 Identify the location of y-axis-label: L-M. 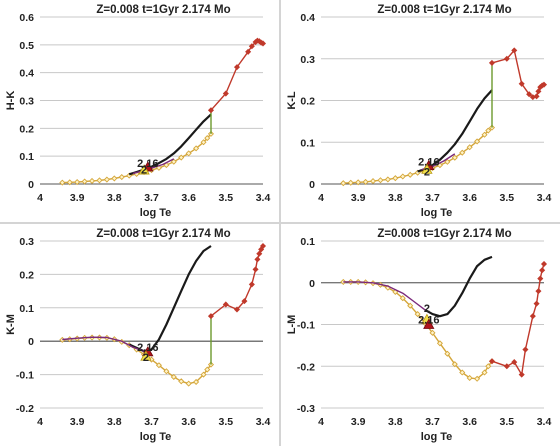
(292, 325).